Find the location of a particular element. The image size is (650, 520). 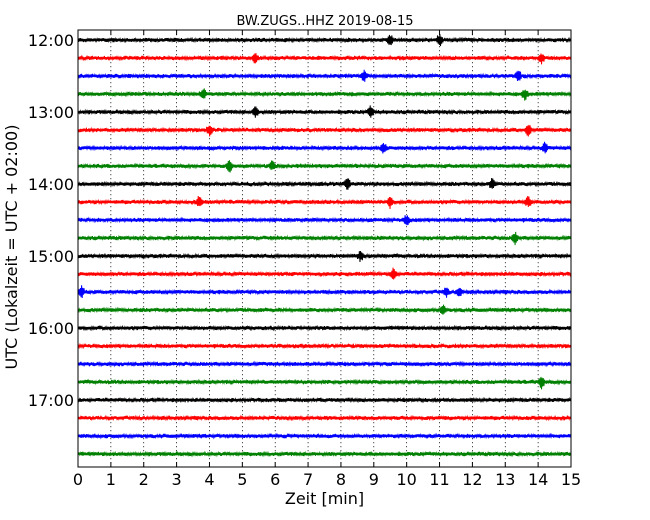

x-axis-label: Zeit [min] is located at coordinates (324, 498).